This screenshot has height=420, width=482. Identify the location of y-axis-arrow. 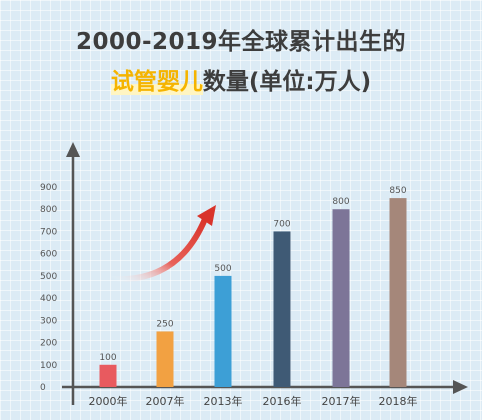
(73, 149).